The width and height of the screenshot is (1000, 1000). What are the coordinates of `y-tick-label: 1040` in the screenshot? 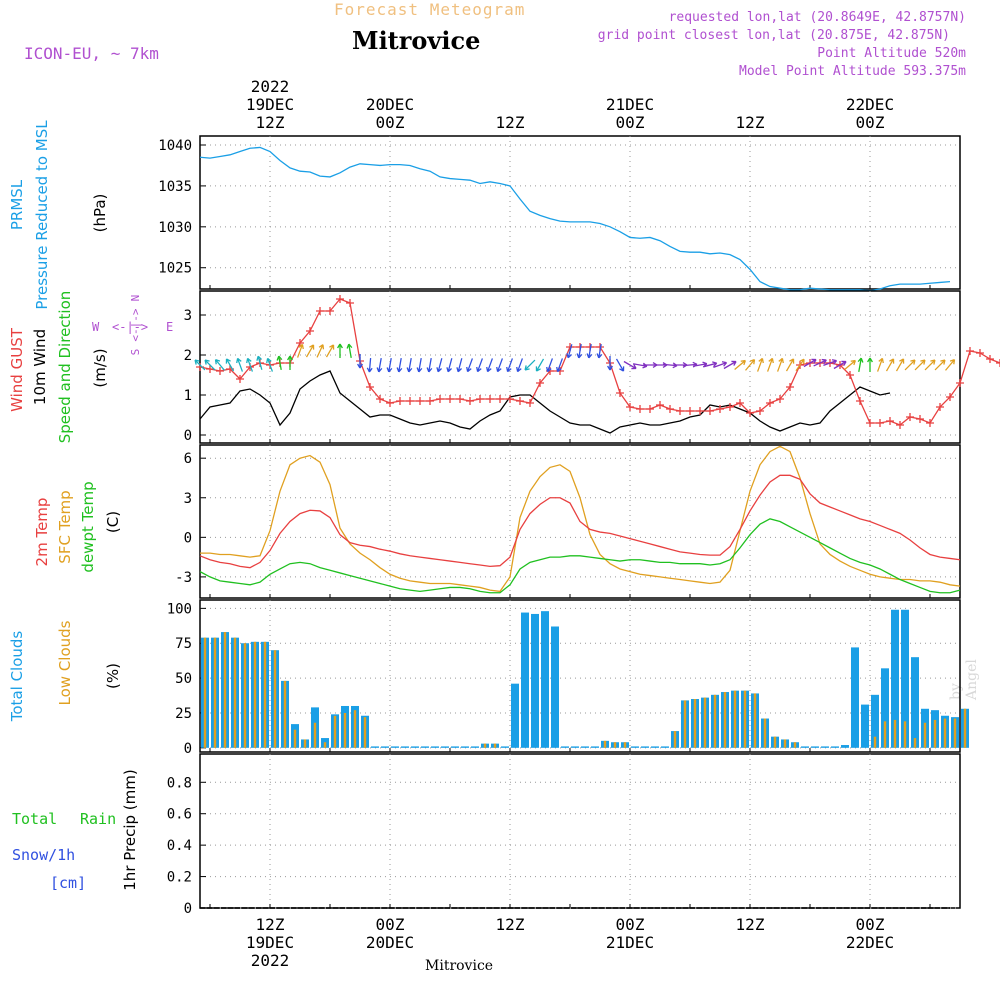 It's located at (175, 146).